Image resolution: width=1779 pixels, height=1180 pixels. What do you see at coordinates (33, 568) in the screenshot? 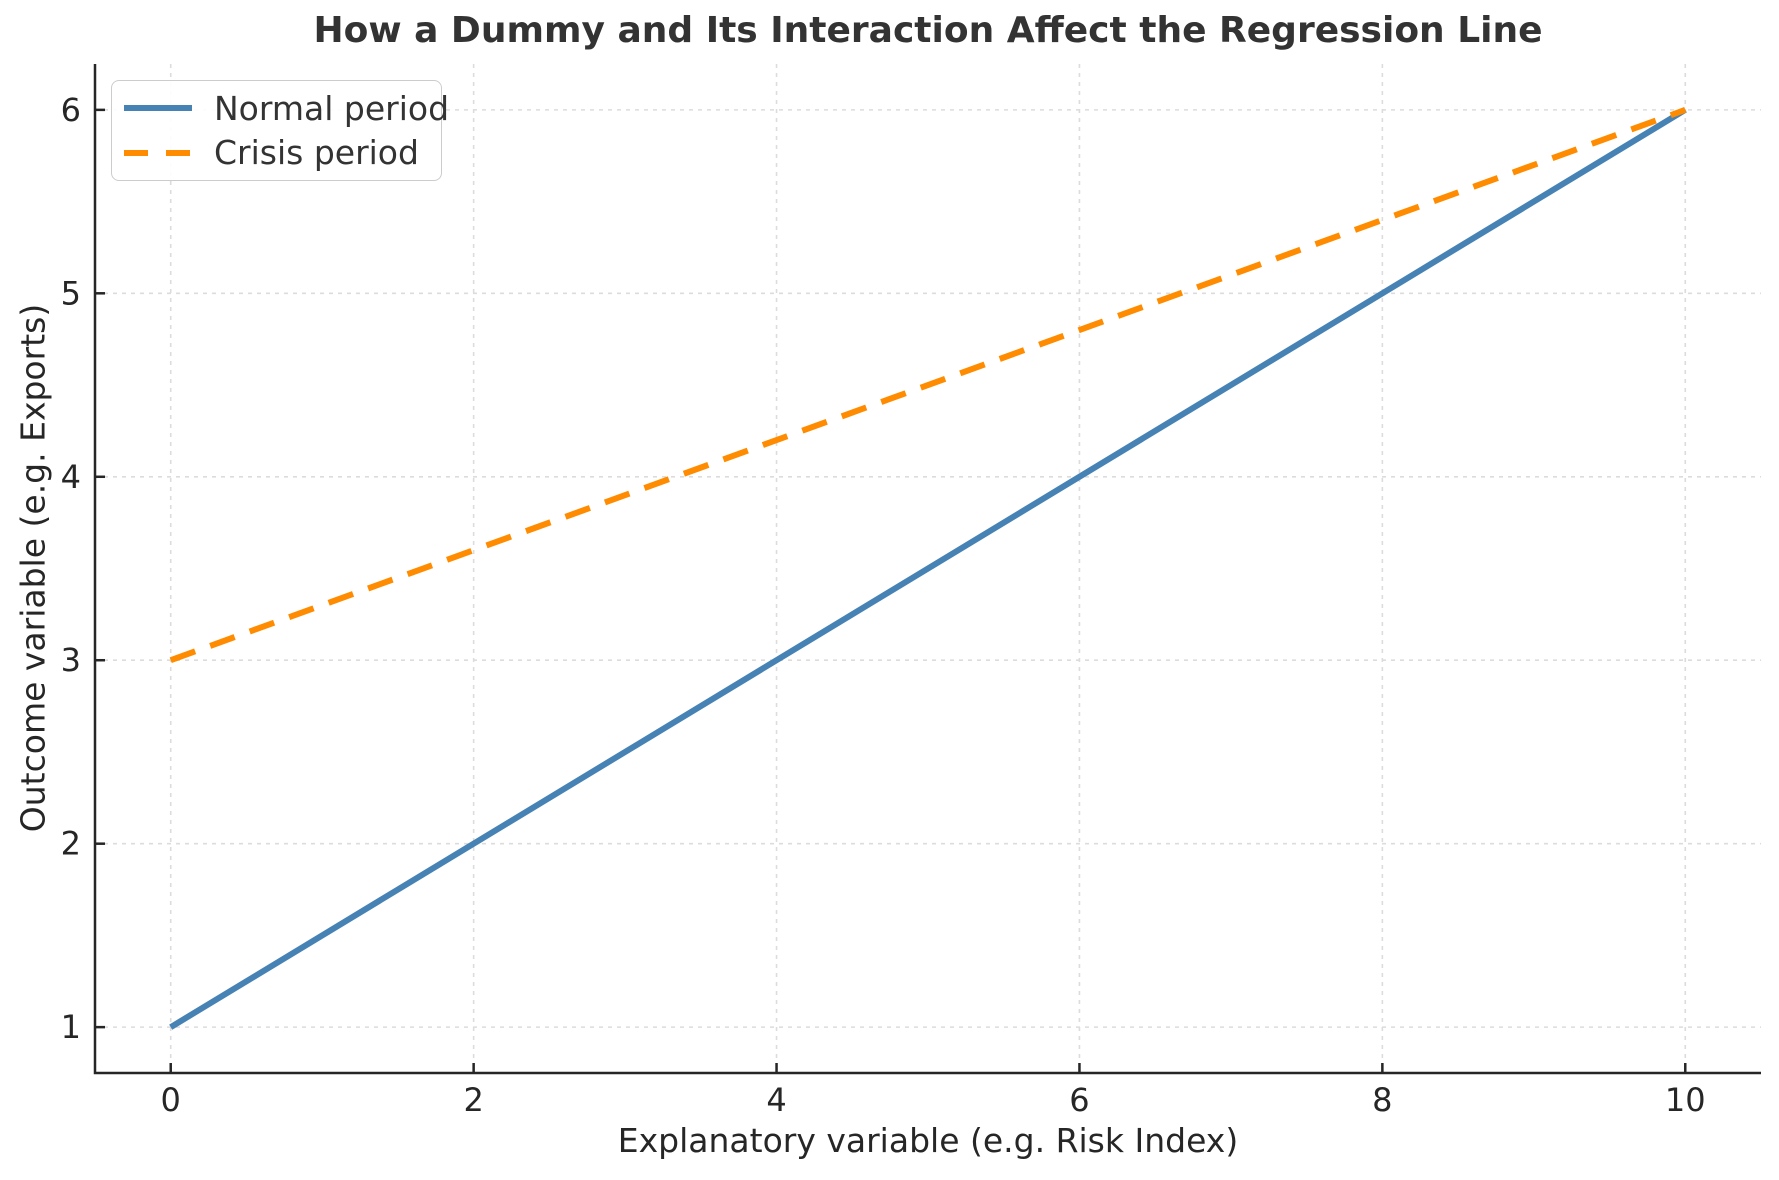
I see `y-axis-label: Outcome variable (e.g. Exports)` at bounding box center [33, 568].